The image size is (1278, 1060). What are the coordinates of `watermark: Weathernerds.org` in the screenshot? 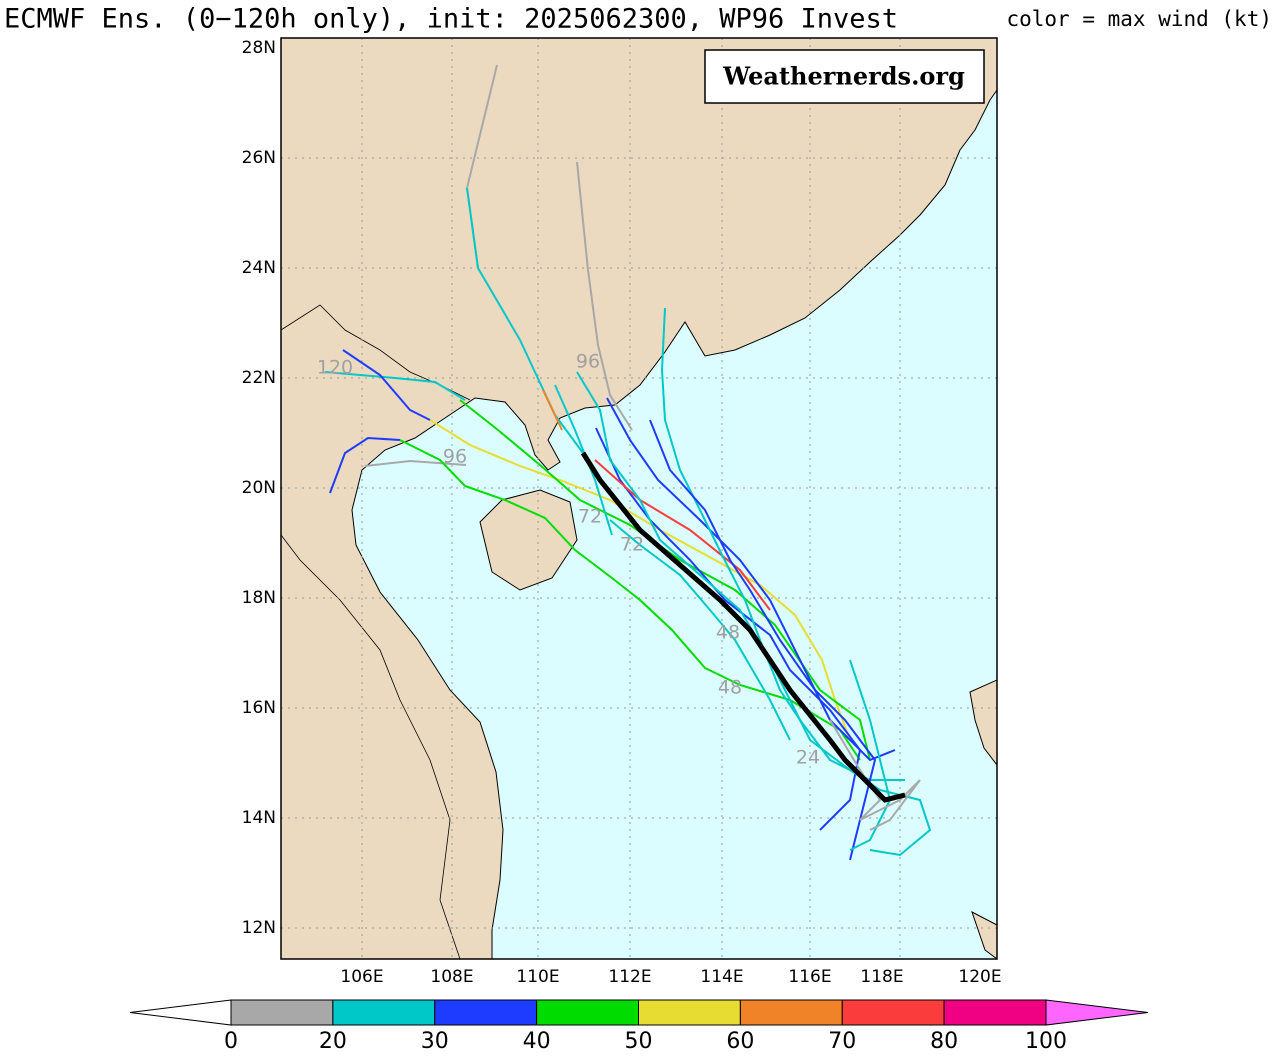 It's located at (843, 76).